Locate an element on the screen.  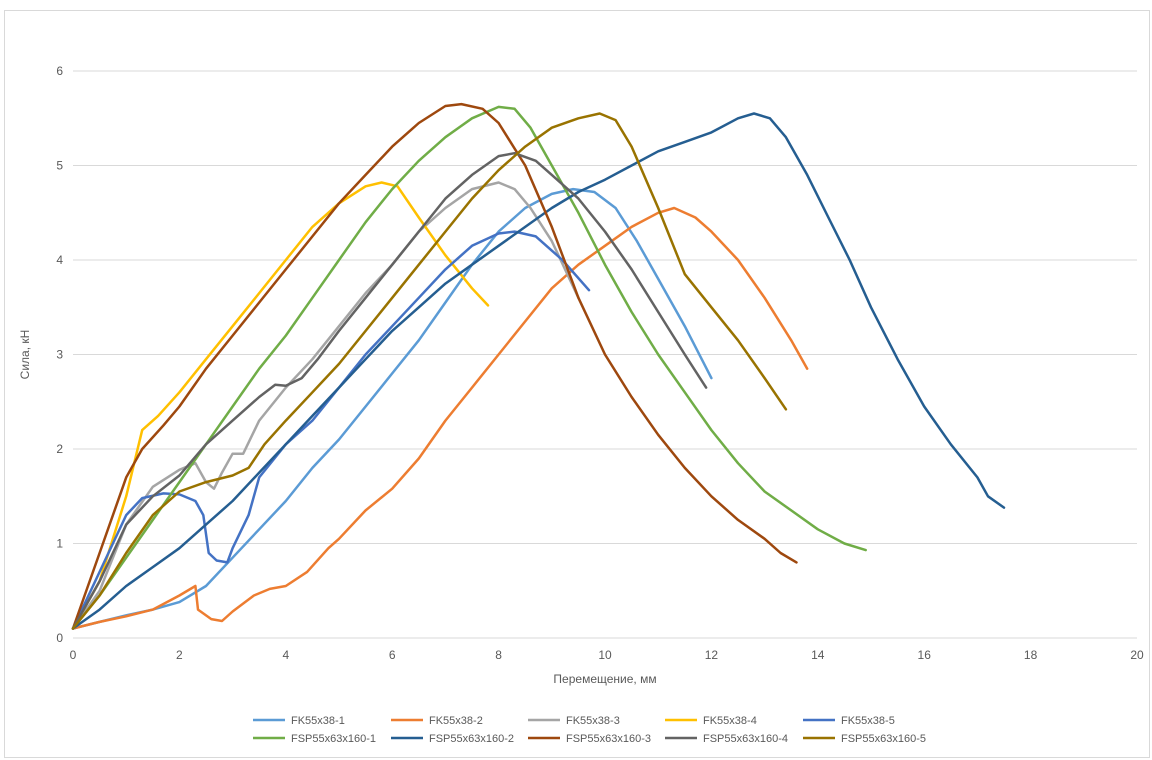
x-tick-label: 16 is located at coordinates (925, 655).